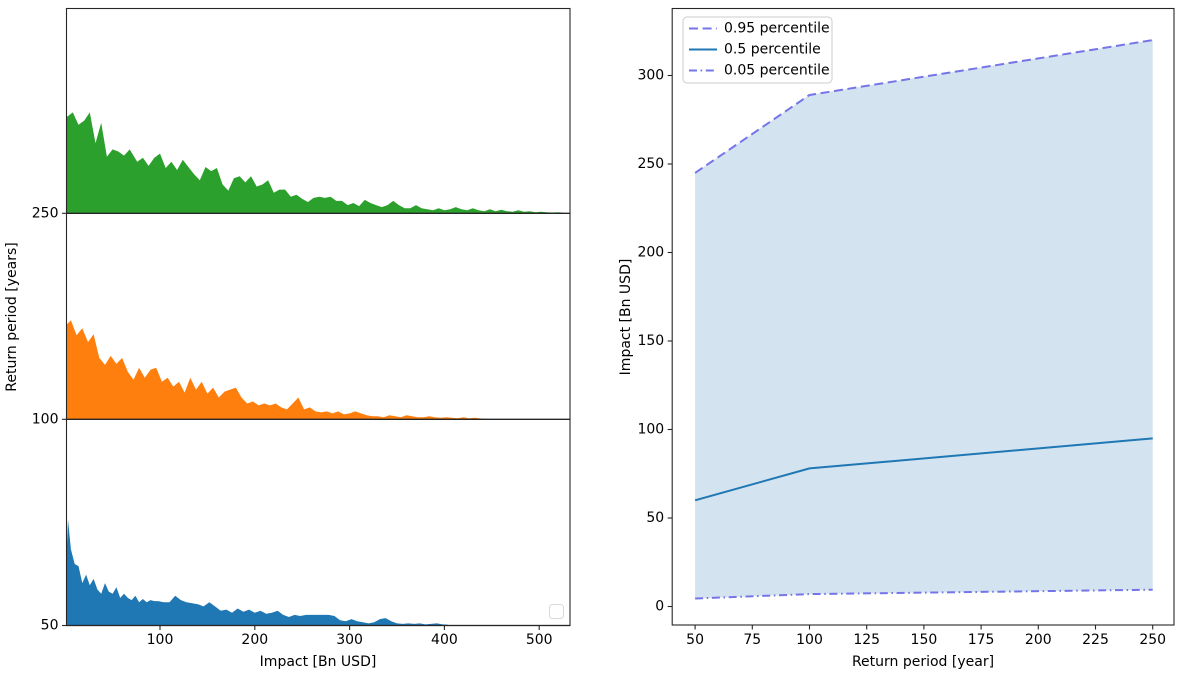  I want to click on xtick-label: 225, so click(1095, 640).